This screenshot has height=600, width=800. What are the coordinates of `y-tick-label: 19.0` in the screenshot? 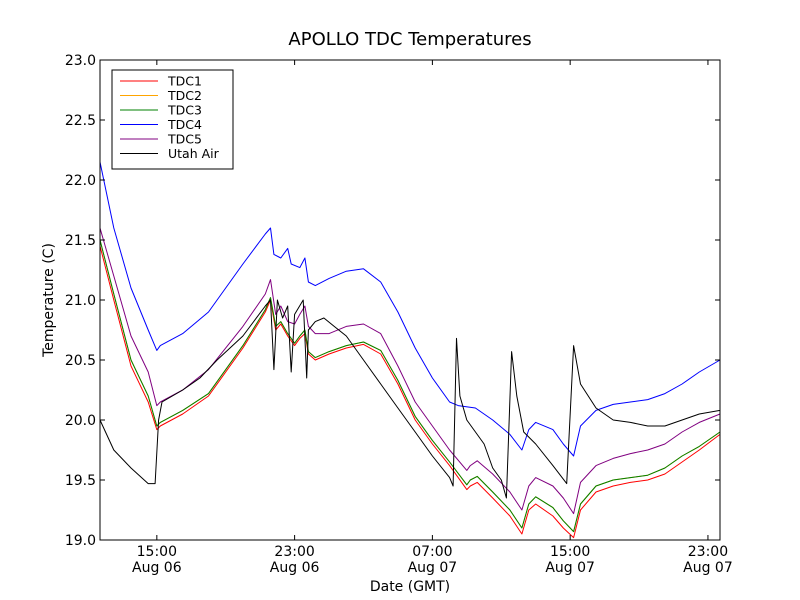 It's located at (80, 541).